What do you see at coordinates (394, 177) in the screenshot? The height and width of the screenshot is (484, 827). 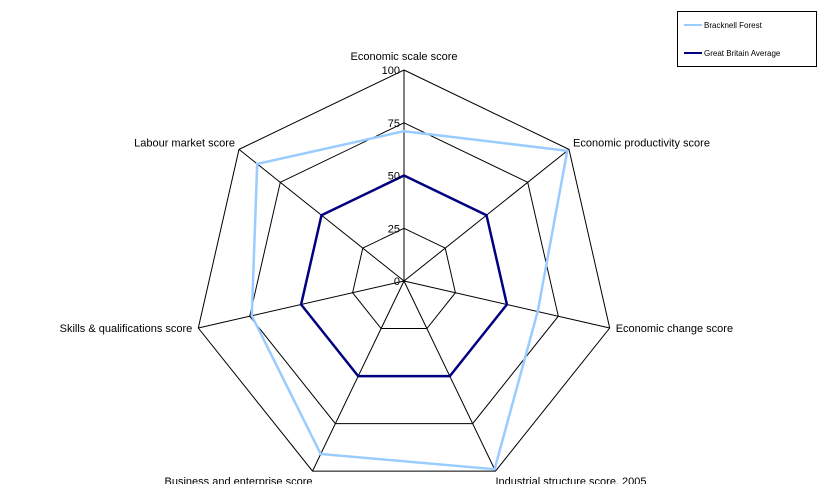 I see `tick-label: 50` at bounding box center [394, 177].